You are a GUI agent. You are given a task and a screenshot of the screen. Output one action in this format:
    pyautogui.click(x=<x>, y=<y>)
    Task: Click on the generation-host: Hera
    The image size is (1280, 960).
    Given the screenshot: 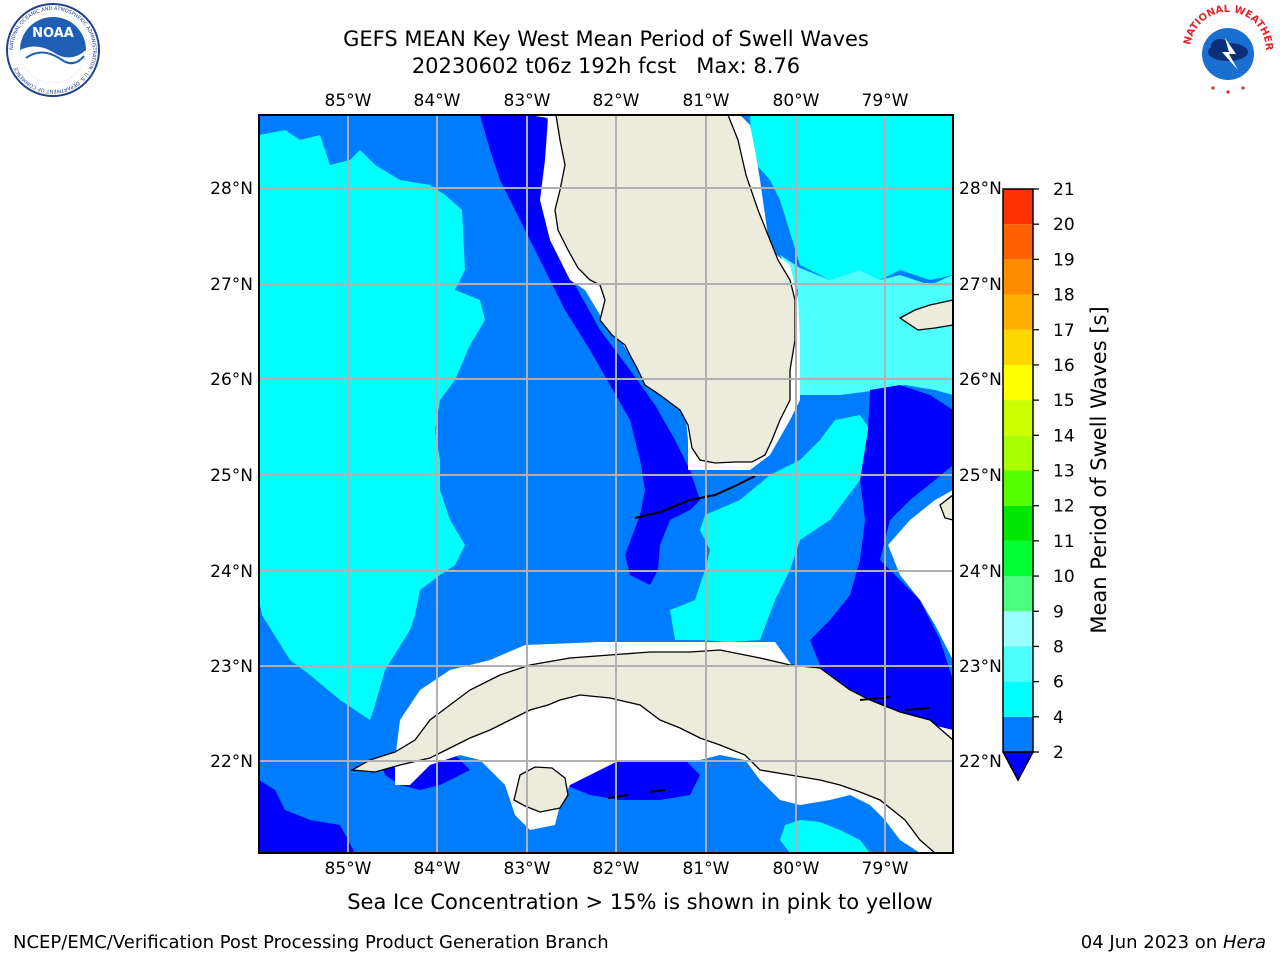 What is the action you would take?
    pyautogui.click(x=1244, y=942)
    